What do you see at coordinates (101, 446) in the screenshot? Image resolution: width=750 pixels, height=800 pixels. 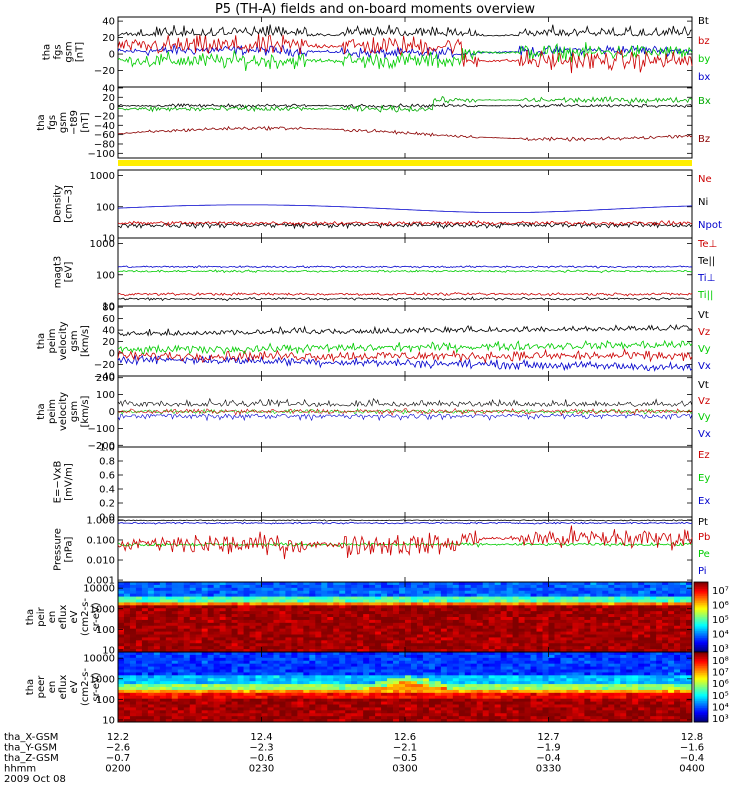 I see `y-tick-label: −200` at bounding box center [101, 446].